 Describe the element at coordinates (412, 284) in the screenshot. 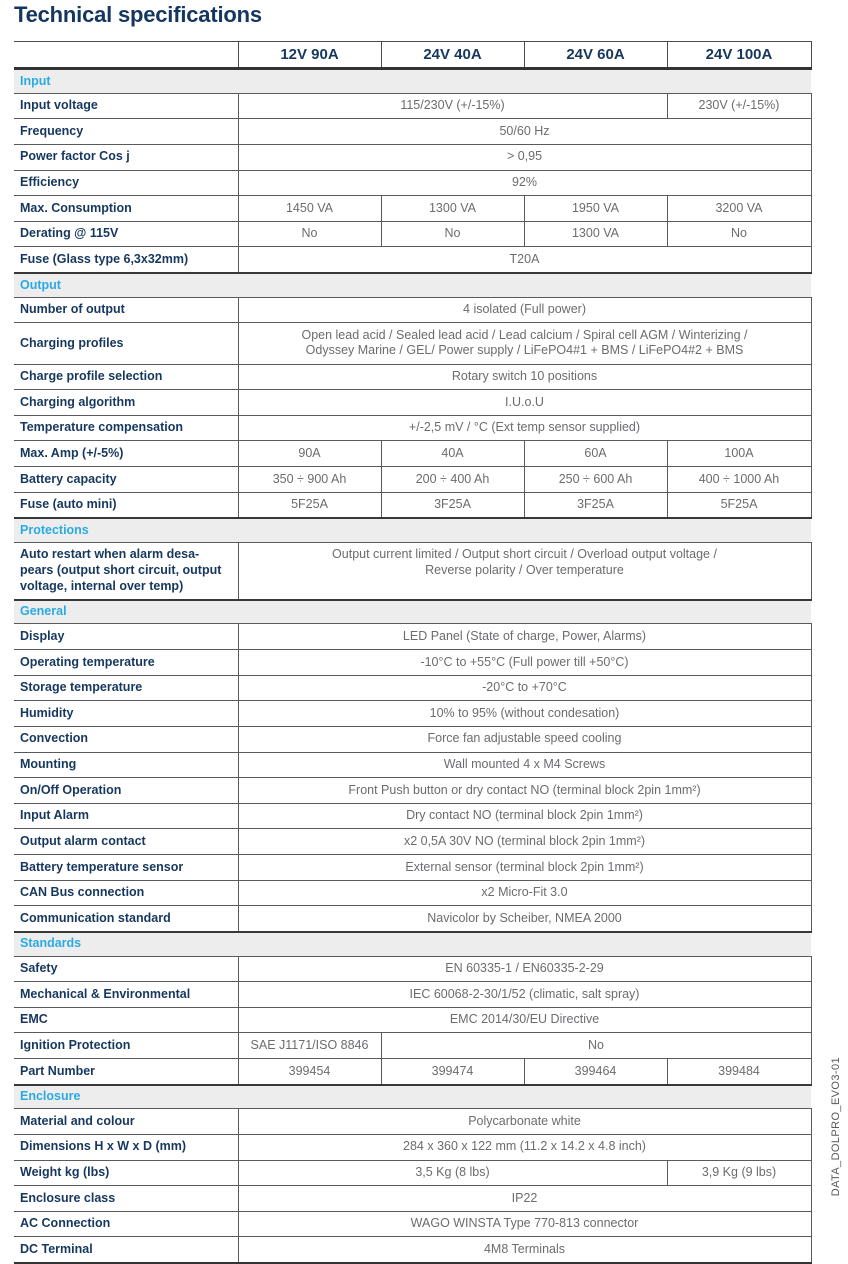

I see `section-row: Output` at that location.